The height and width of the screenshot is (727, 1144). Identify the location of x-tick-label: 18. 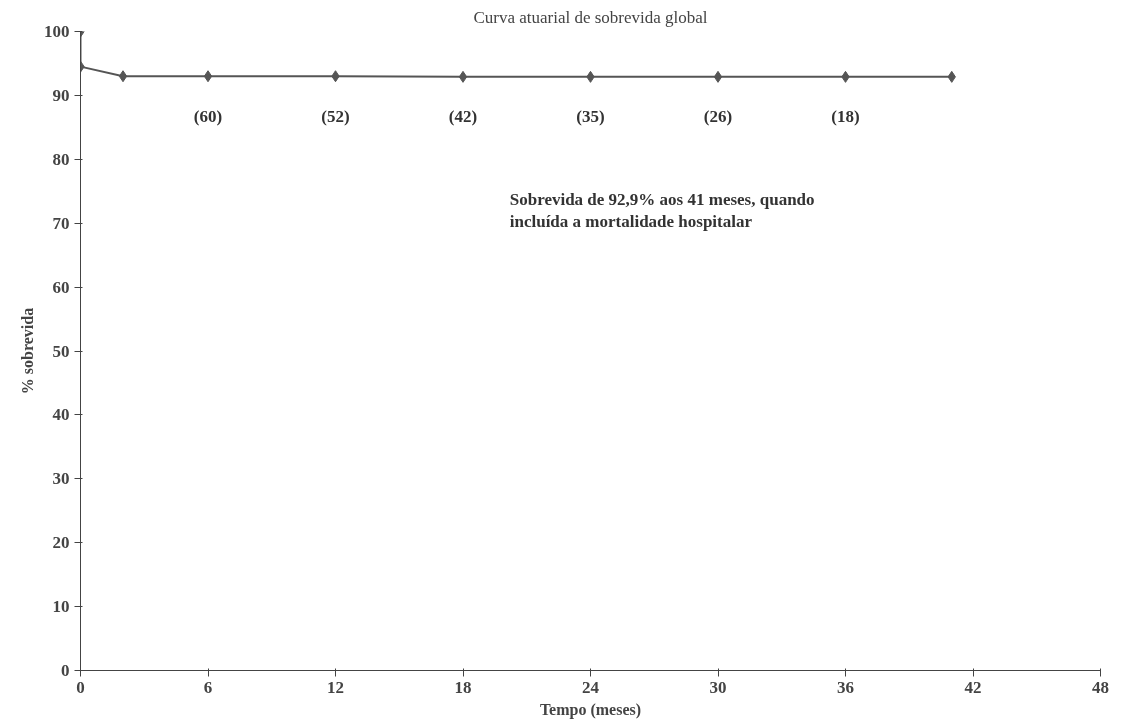
(463, 687).